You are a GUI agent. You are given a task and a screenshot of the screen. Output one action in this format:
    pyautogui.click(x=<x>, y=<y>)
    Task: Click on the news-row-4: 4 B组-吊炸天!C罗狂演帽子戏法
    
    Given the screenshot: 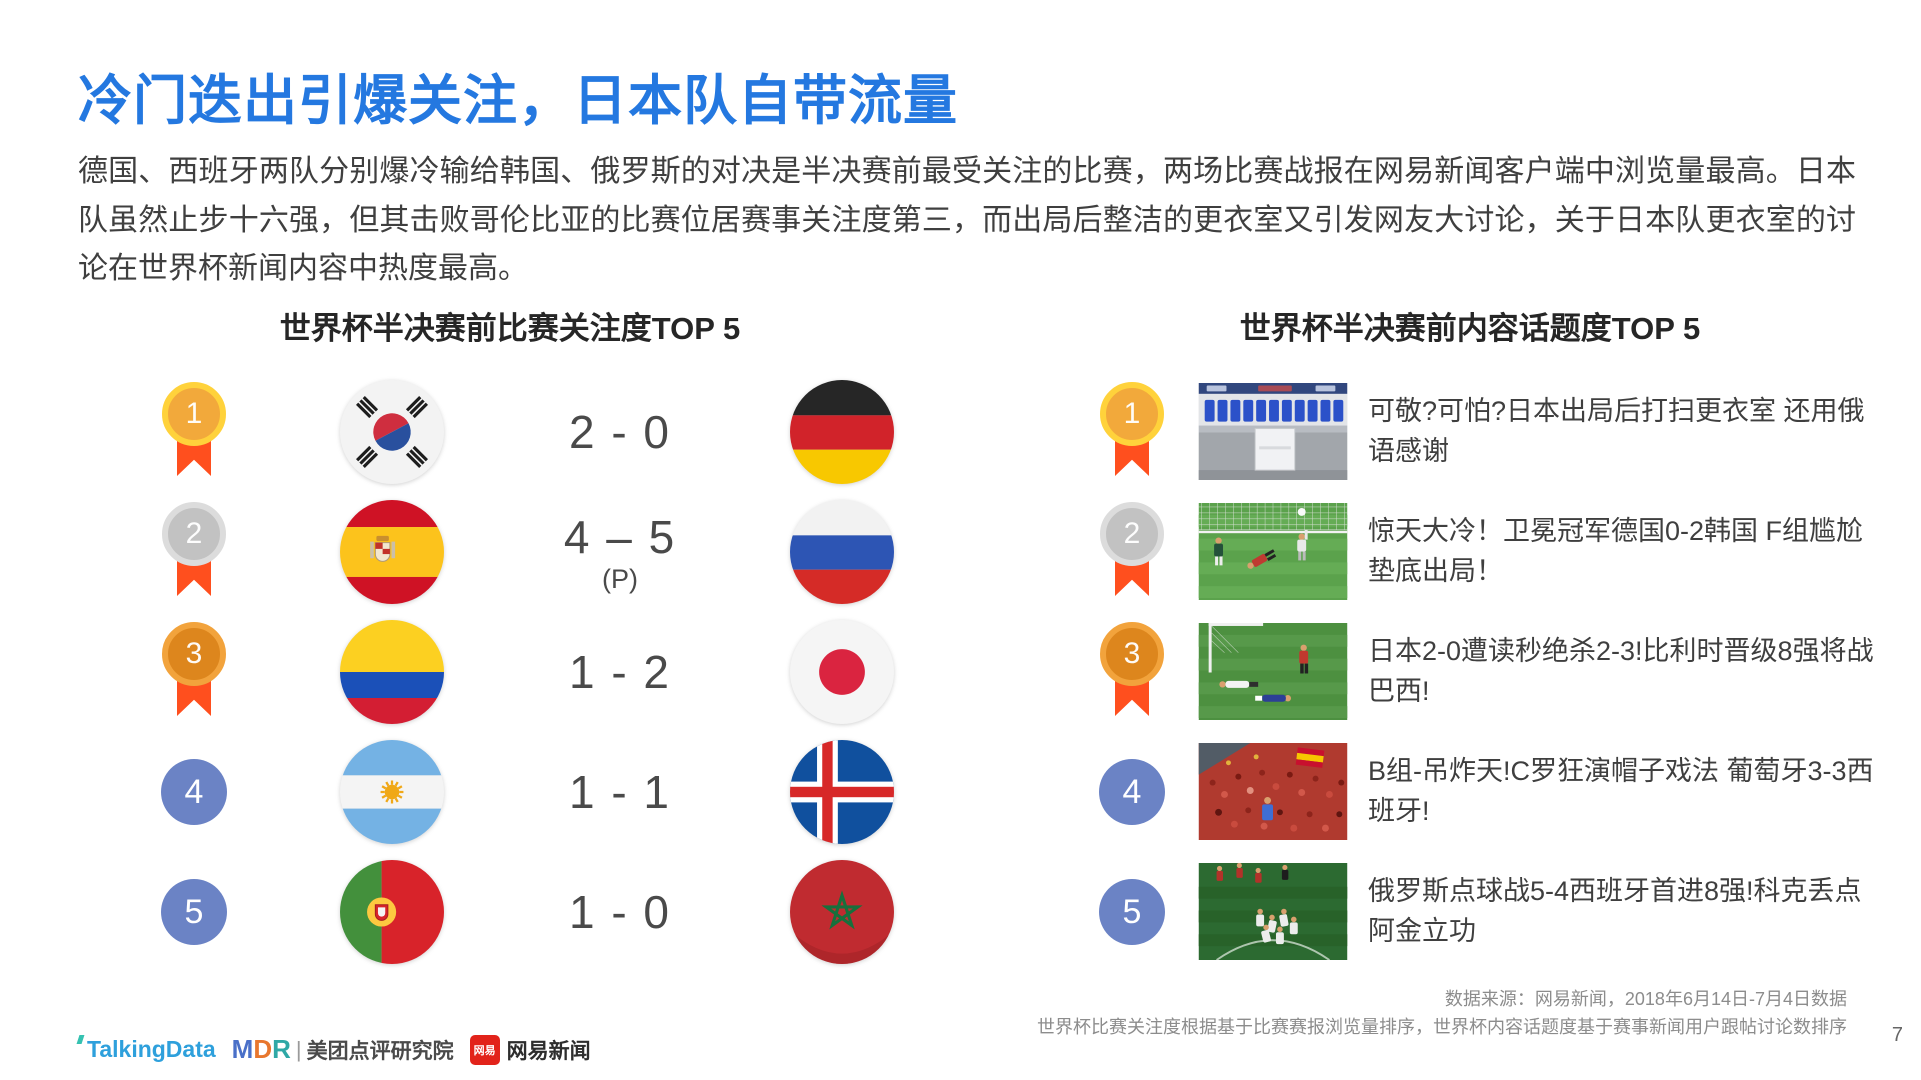 What is the action you would take?
    pyautogui.click(x=1485, y=792)
    